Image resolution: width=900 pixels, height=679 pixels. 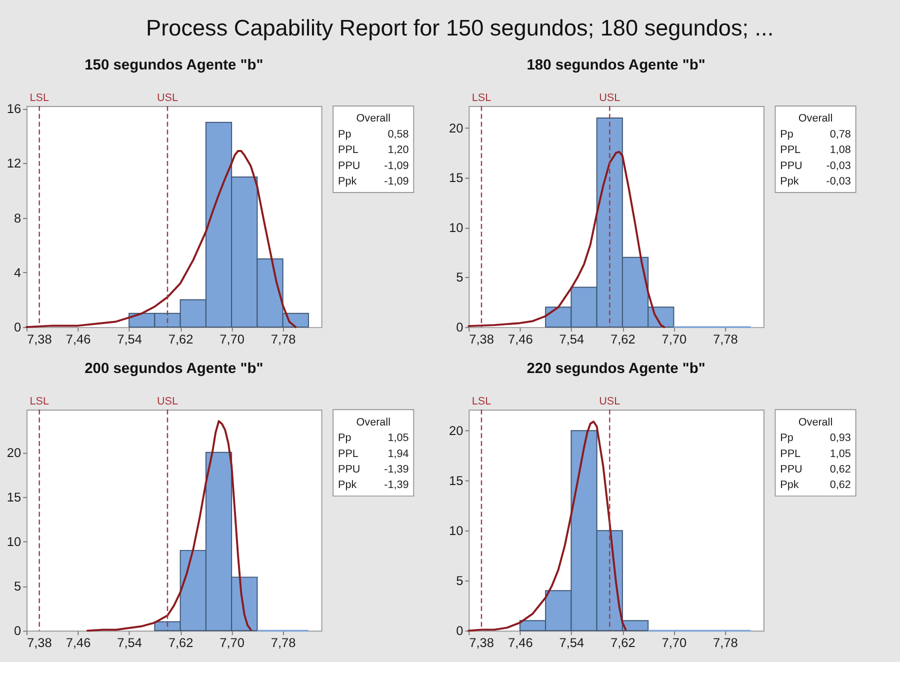 What do you see at coordinates (14, 163) in the screenshot?
I see `y-tick-label: 12` at bounding box center [14, 163].